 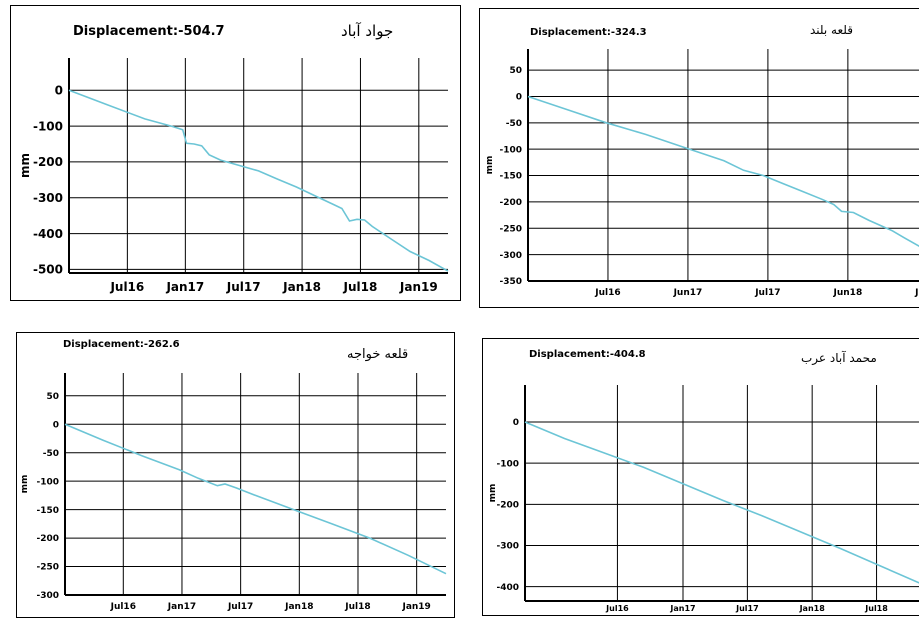 I want to click on displacement-value-2: -324.3, so click(x=628, y=32).